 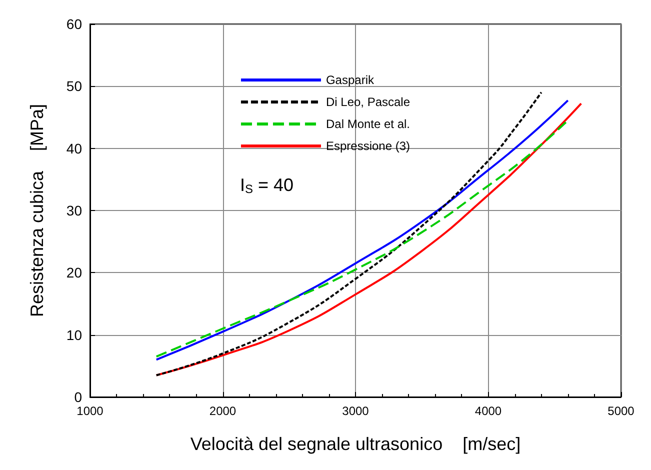 What do you see at coordinates (368, 124) in the screenshot?
I see `legend-label: Dal Monte et al.` at bounding box center [368, 124].